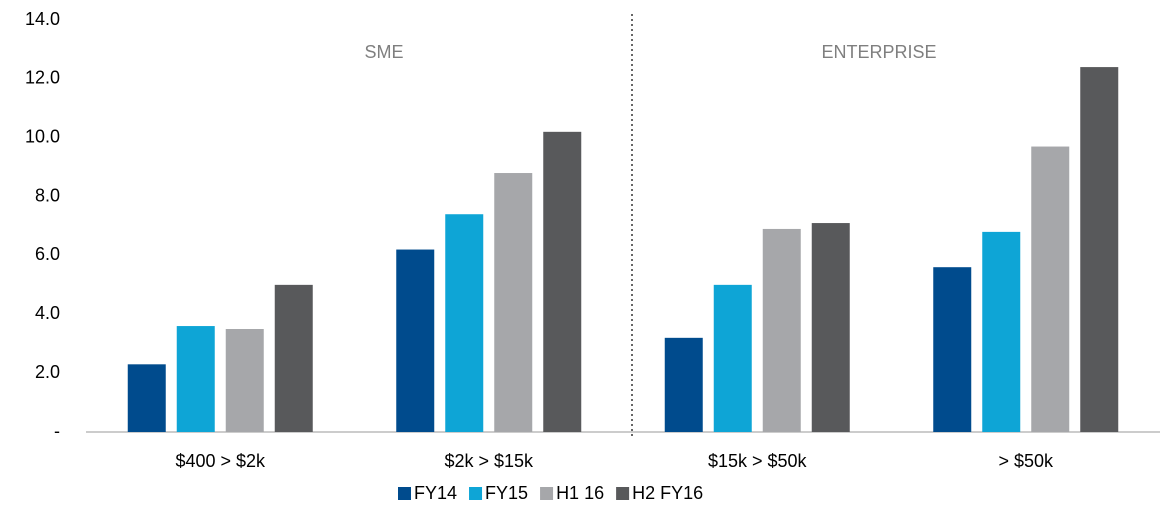  Describe the element at coordinates (47, 313) in the screenshot. I see `y-tick-label: 4.0` at that location.